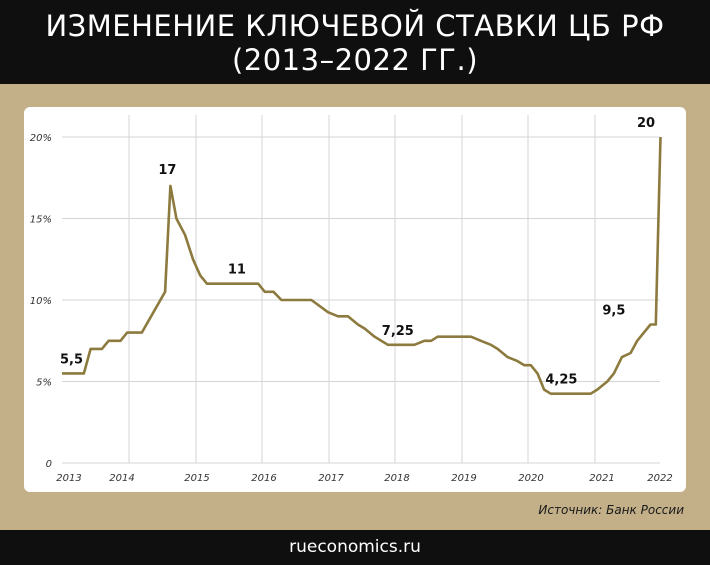 The width and height of the screenshot is (710, 565). I want to click on y-tick-label: 15%, so click(41, 220).